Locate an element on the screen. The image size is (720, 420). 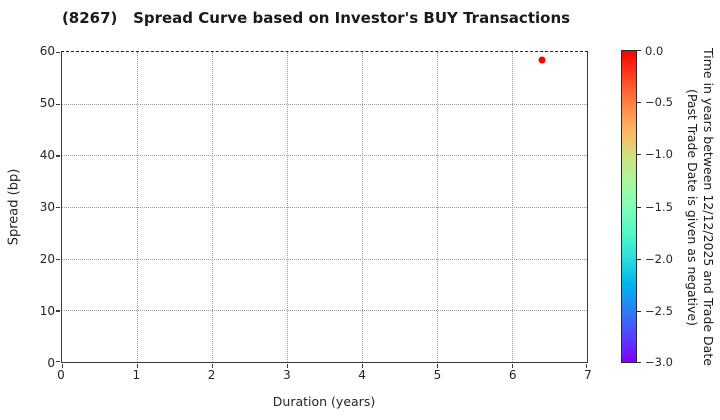
colorbar-tick-label: −3.0 is located at coordinates (659, 362).